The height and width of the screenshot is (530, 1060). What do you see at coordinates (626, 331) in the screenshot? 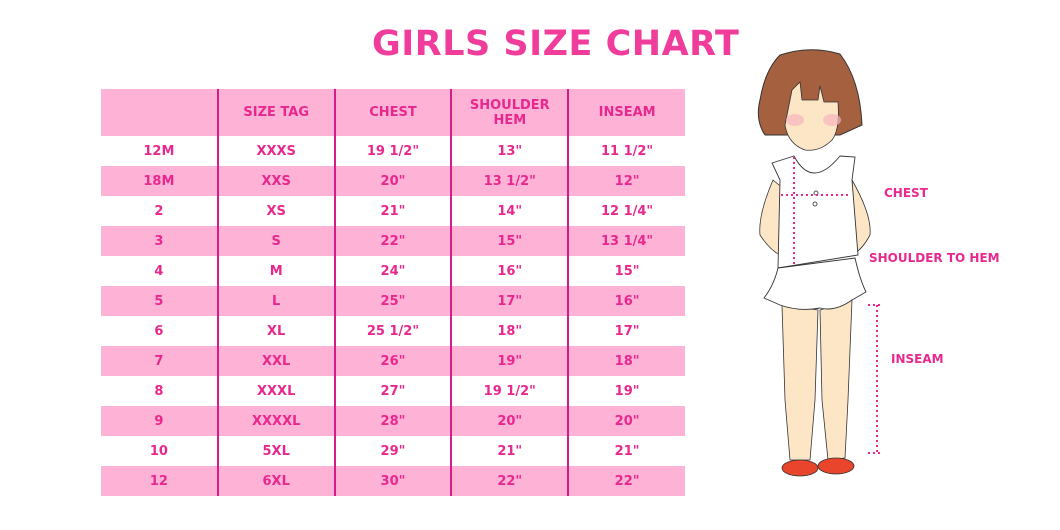
I see `cell-inseam: 17"` at bounding box center [626, 331].